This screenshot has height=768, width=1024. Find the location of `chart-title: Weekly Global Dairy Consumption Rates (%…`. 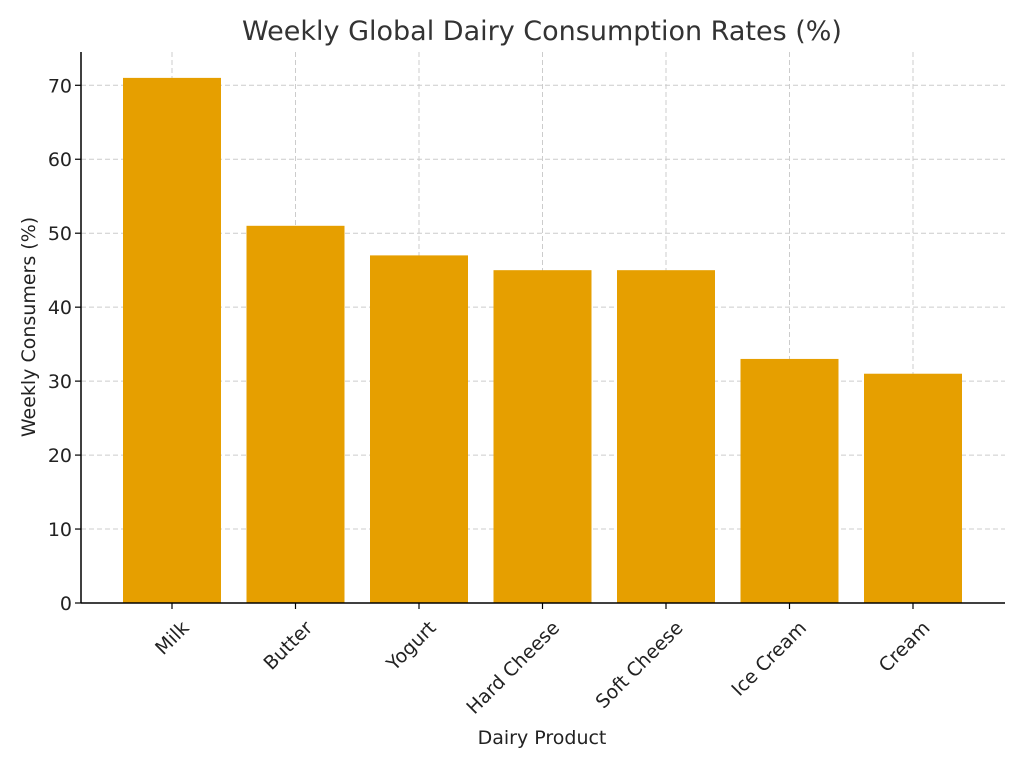

chart-title: Weekly Global Dairy Consumption Rates (%… is located at coordinates (542, 31).